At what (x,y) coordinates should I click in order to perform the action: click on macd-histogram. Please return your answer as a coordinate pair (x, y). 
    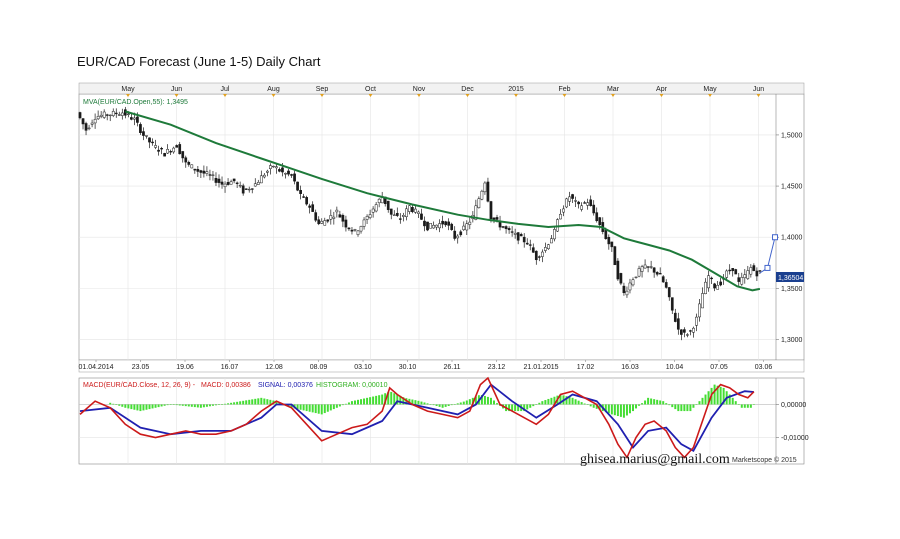
    Looking at the image, I should click on (432, 401).